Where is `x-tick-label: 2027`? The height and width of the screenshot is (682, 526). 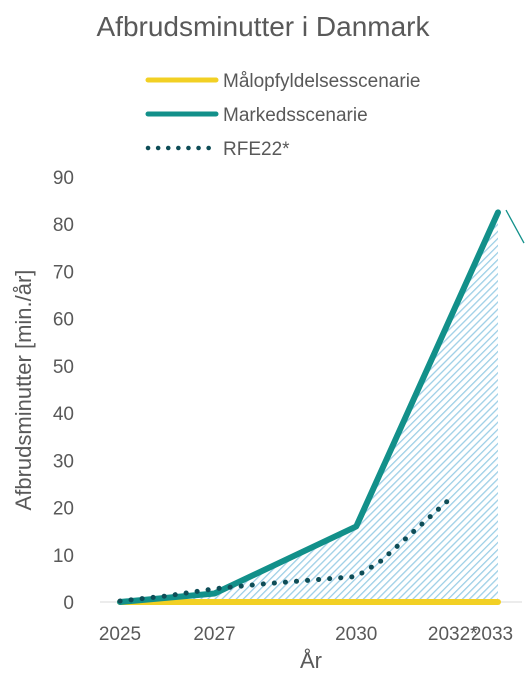 x-tick-label: 2027 is located at coordinates (214, 634).